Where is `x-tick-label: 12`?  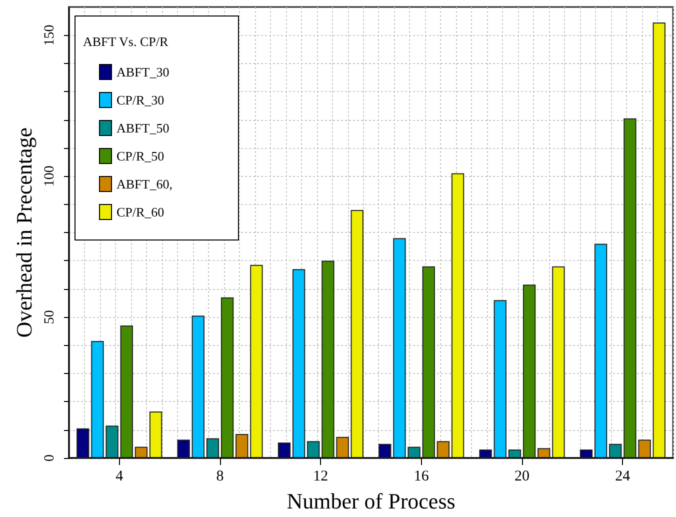 x-tick-label: 12 is located at coordinates (320, 476).